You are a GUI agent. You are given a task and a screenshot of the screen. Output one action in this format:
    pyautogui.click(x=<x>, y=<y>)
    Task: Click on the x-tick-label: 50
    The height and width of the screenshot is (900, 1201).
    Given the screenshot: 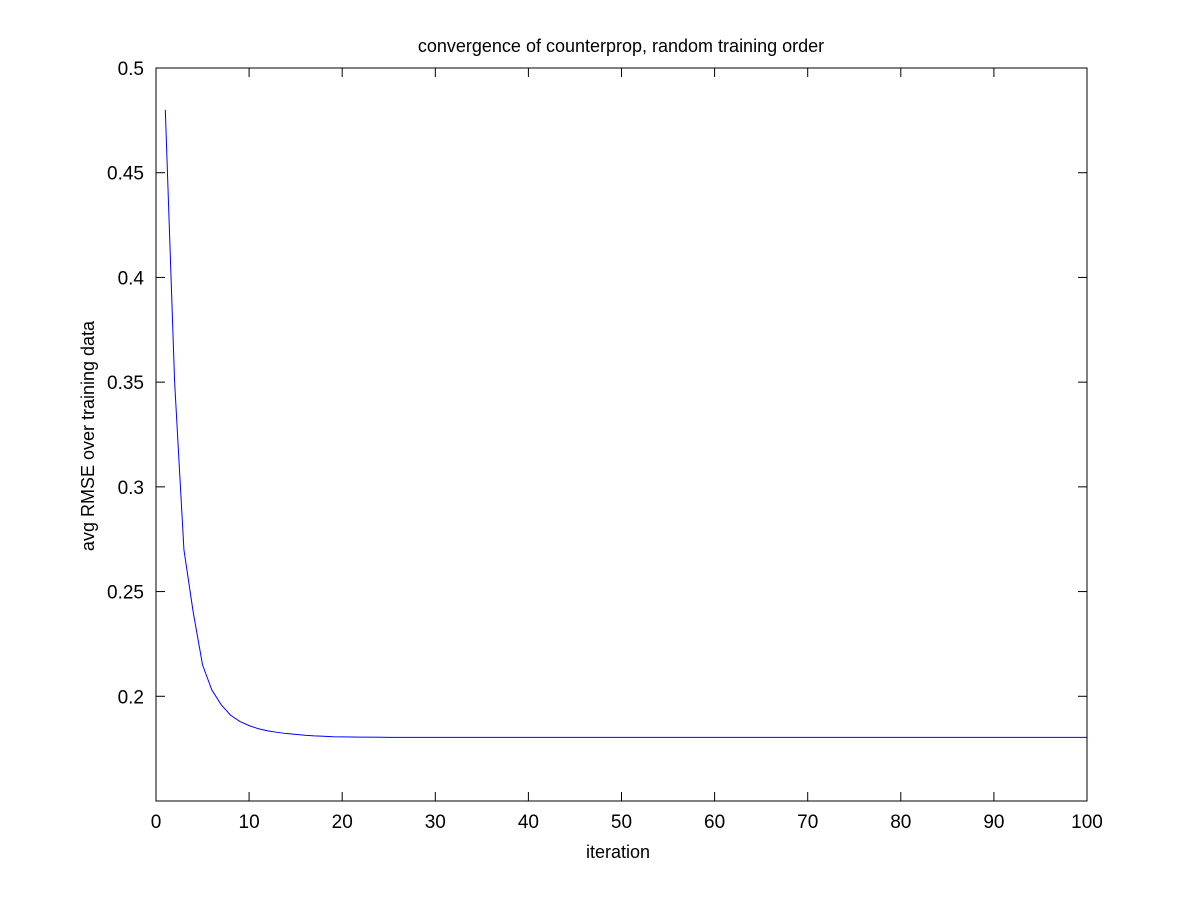 What is the action you would take?
    pyautogui.click(x=621, y=822)
    